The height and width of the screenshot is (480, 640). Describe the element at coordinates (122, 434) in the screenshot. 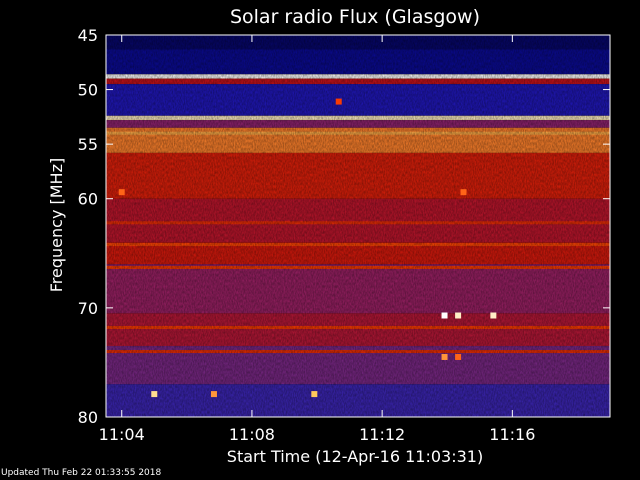

I see `x-tick-label-0: 11:04` at that location.